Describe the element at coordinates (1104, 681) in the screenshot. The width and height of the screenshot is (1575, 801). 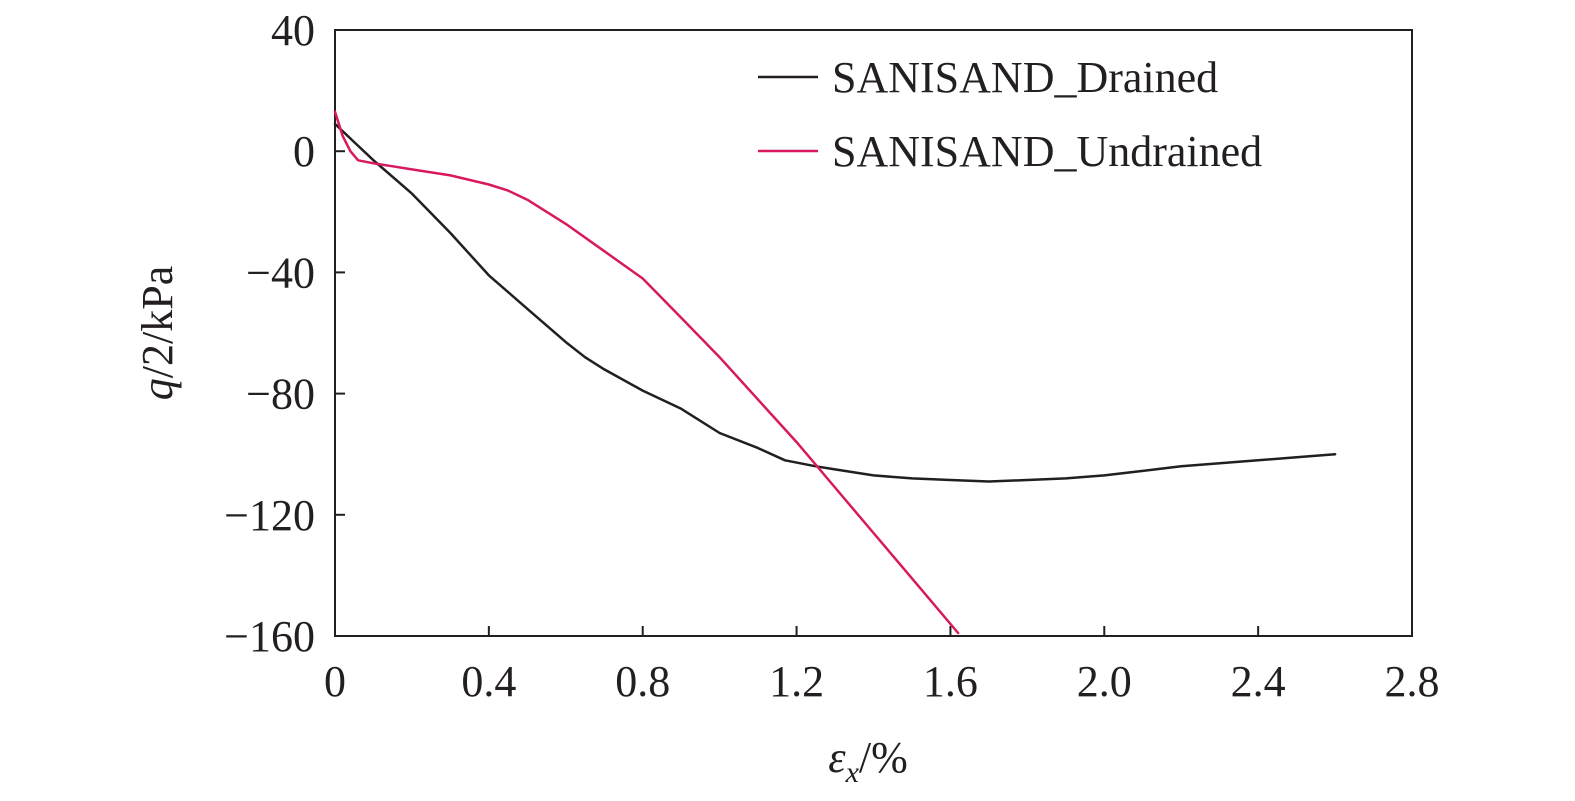
I see `x-tick-label: 2.0` at that location.